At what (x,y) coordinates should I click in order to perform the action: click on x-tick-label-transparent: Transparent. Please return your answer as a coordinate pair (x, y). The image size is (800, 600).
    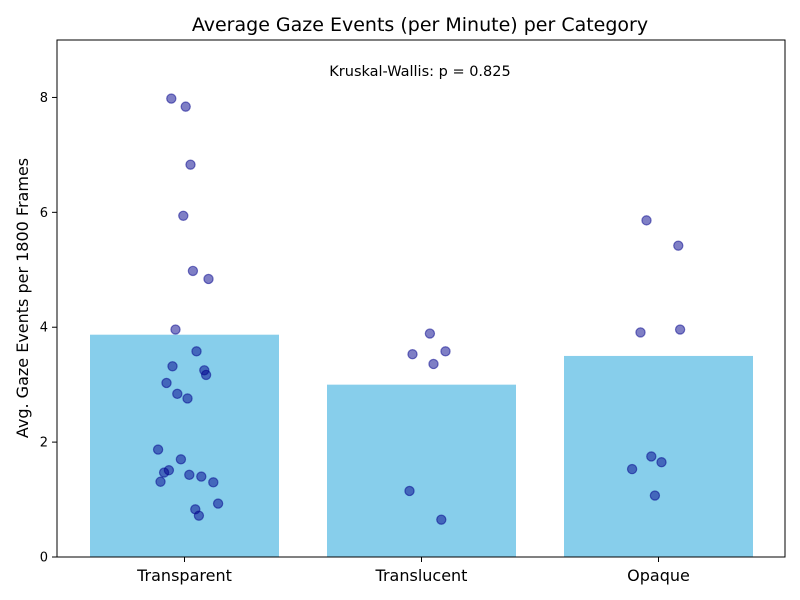
    Looking at the image, I should click on (184, 575).